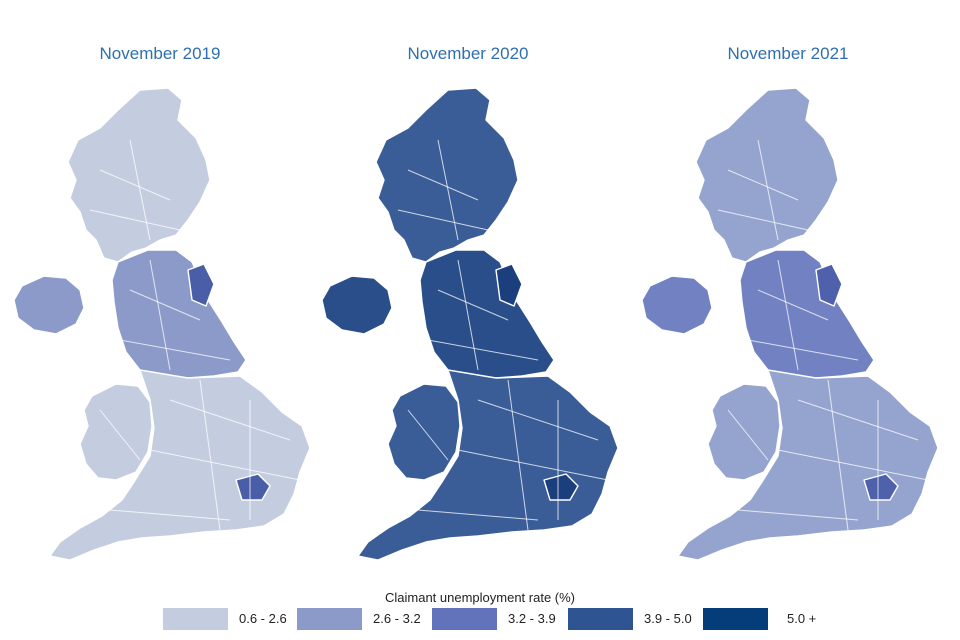  What do you see at coordinates (263, 618) in the screenshot?
I see `legend-label: 0.6 - 2.6` at bounding box center [263, 618].